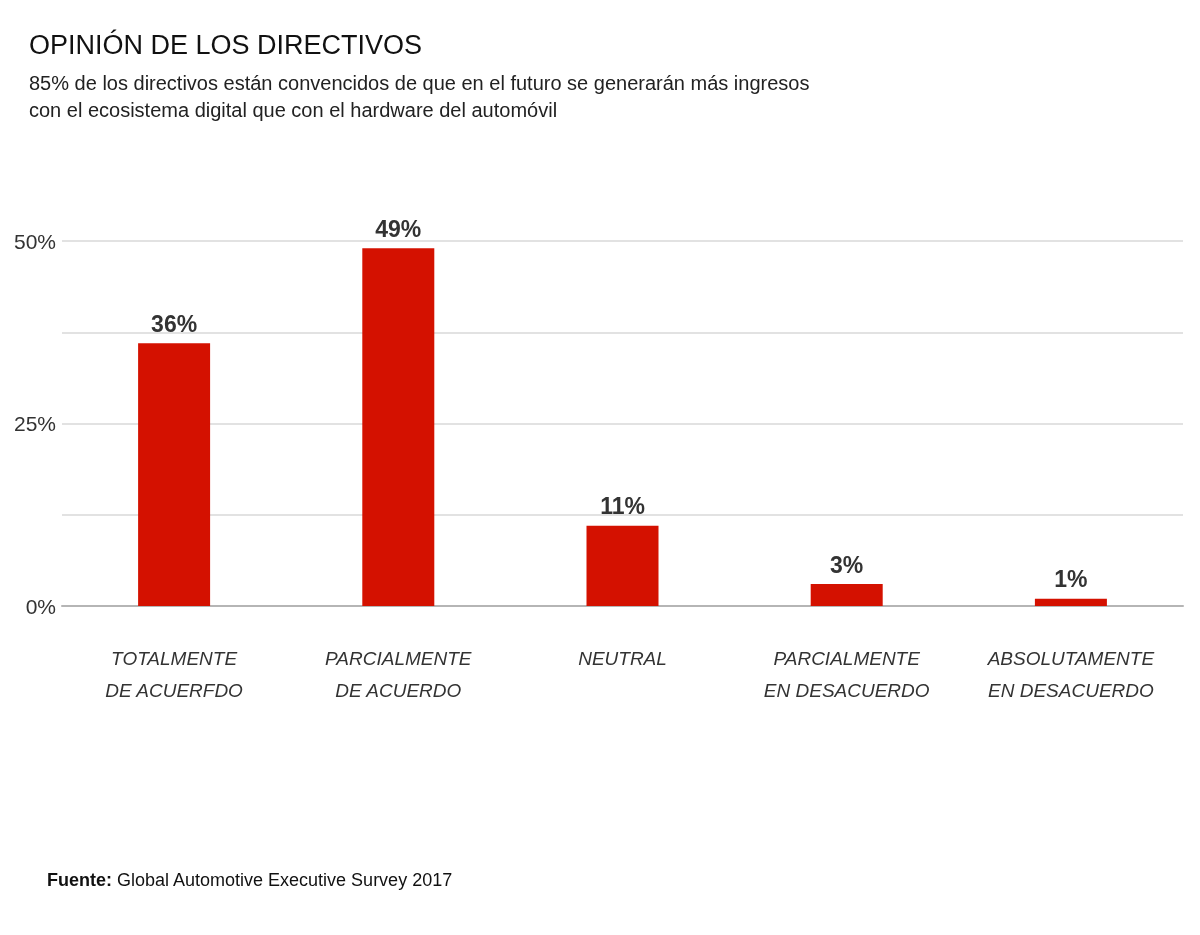 The image size is (1200, 935). What do you see at coordinates (174, 674) in the screenshot?
I see `x-tick-label: TOTALMENTE DE ACUERFDO` at bounding box center [174, 674].